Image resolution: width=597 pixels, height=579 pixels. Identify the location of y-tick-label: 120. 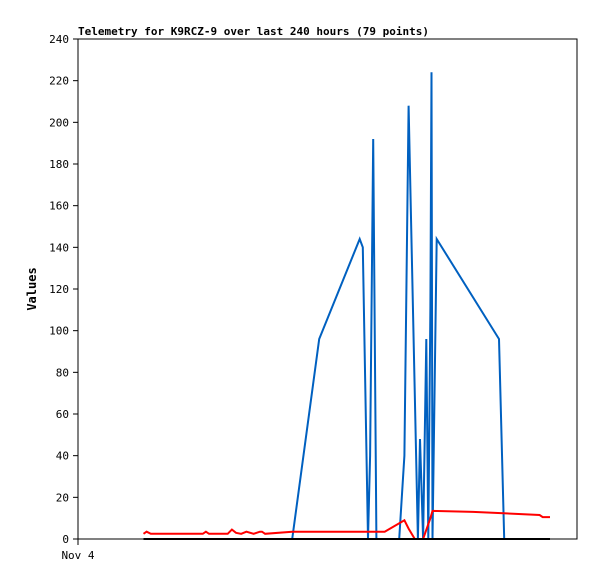
(59, 289).